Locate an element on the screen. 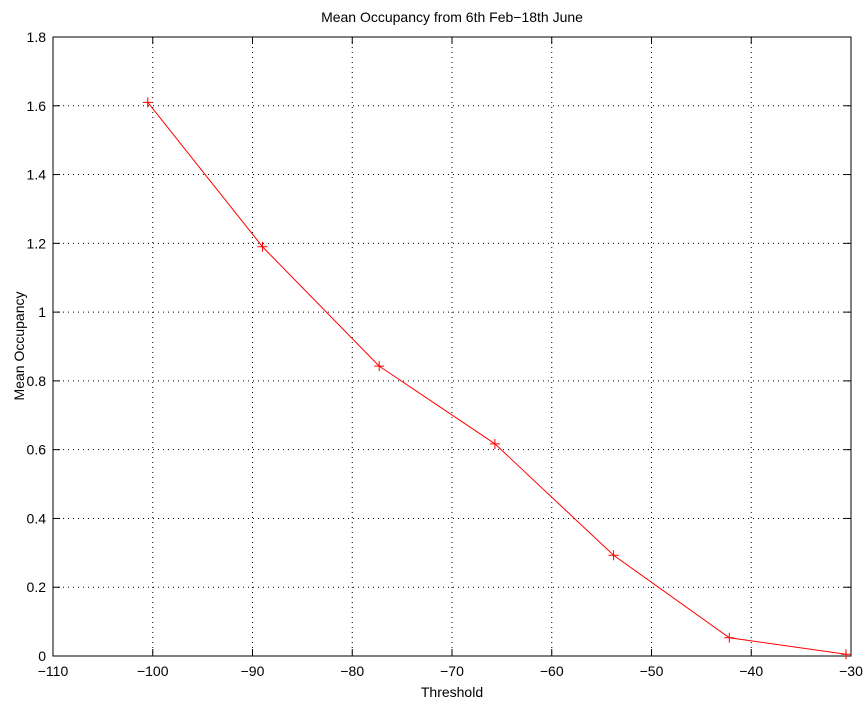  y-tick-label: 1 is located at coordinates (42, 312).